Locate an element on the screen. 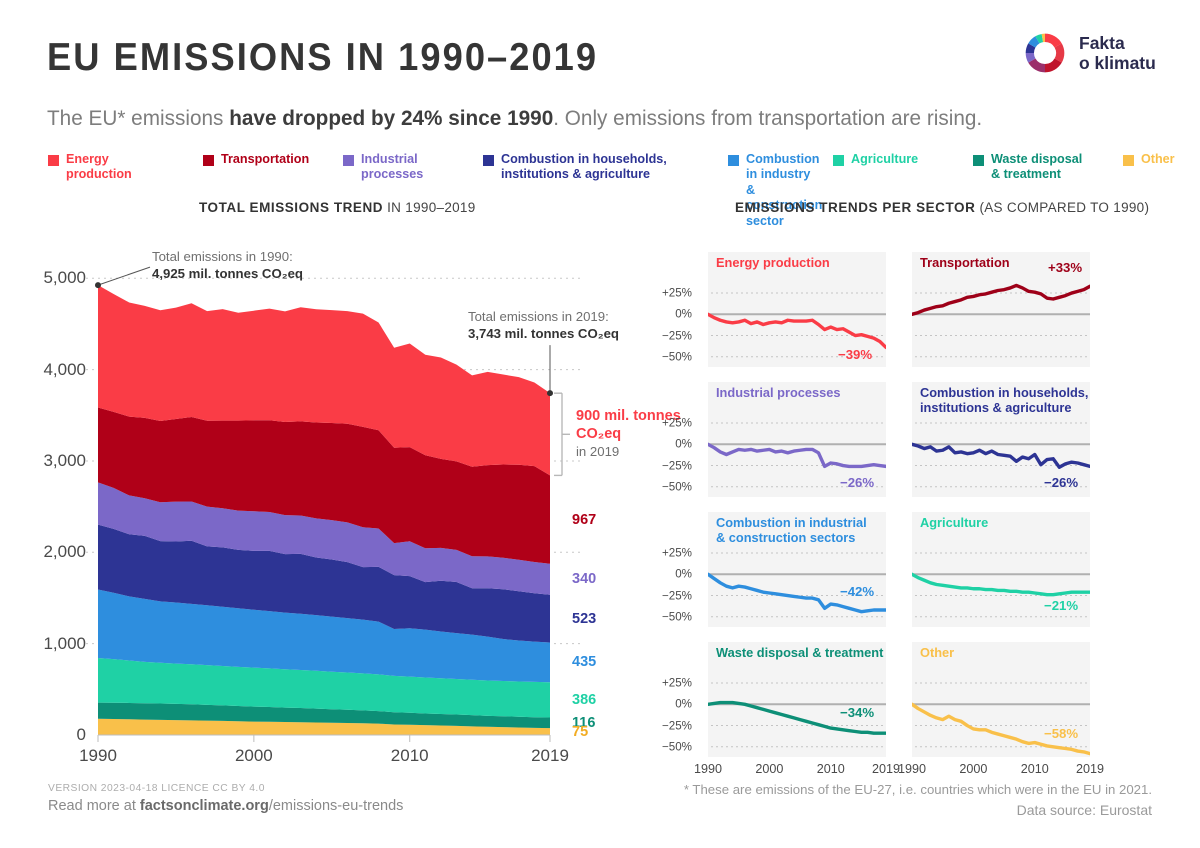 This screenshot has width=1200, height=848. sector-panel-6: Waste disposal & treatment is located at coordinates (797, 699).